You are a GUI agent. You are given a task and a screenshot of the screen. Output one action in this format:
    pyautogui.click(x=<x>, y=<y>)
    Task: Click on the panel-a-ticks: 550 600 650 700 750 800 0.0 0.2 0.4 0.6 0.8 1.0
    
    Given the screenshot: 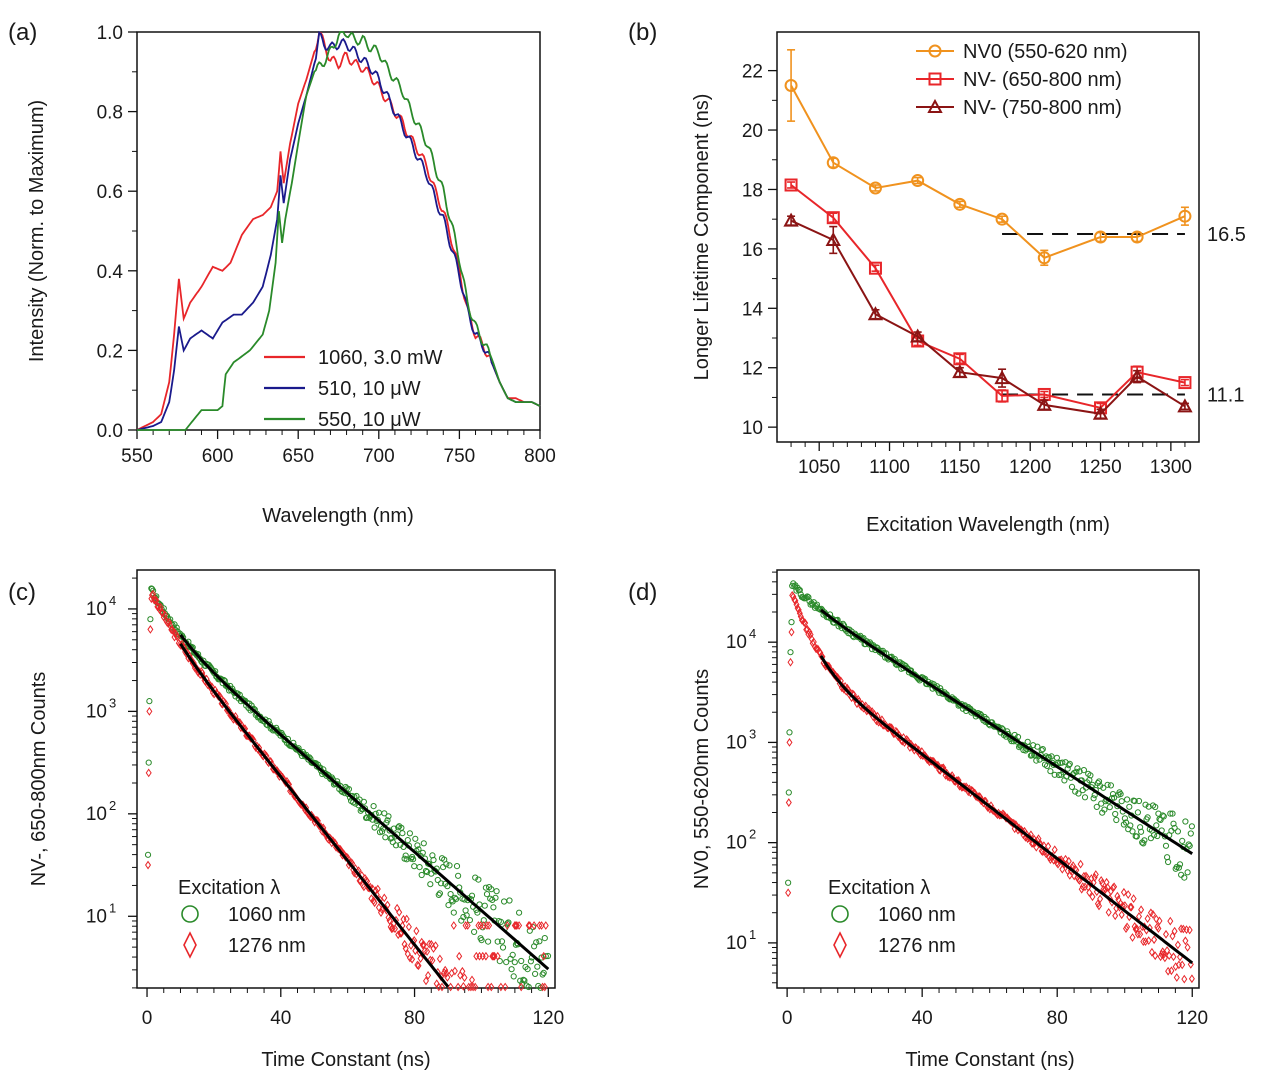 What is the action you would take?
    pyautogui.click(x=326, y=245)
    